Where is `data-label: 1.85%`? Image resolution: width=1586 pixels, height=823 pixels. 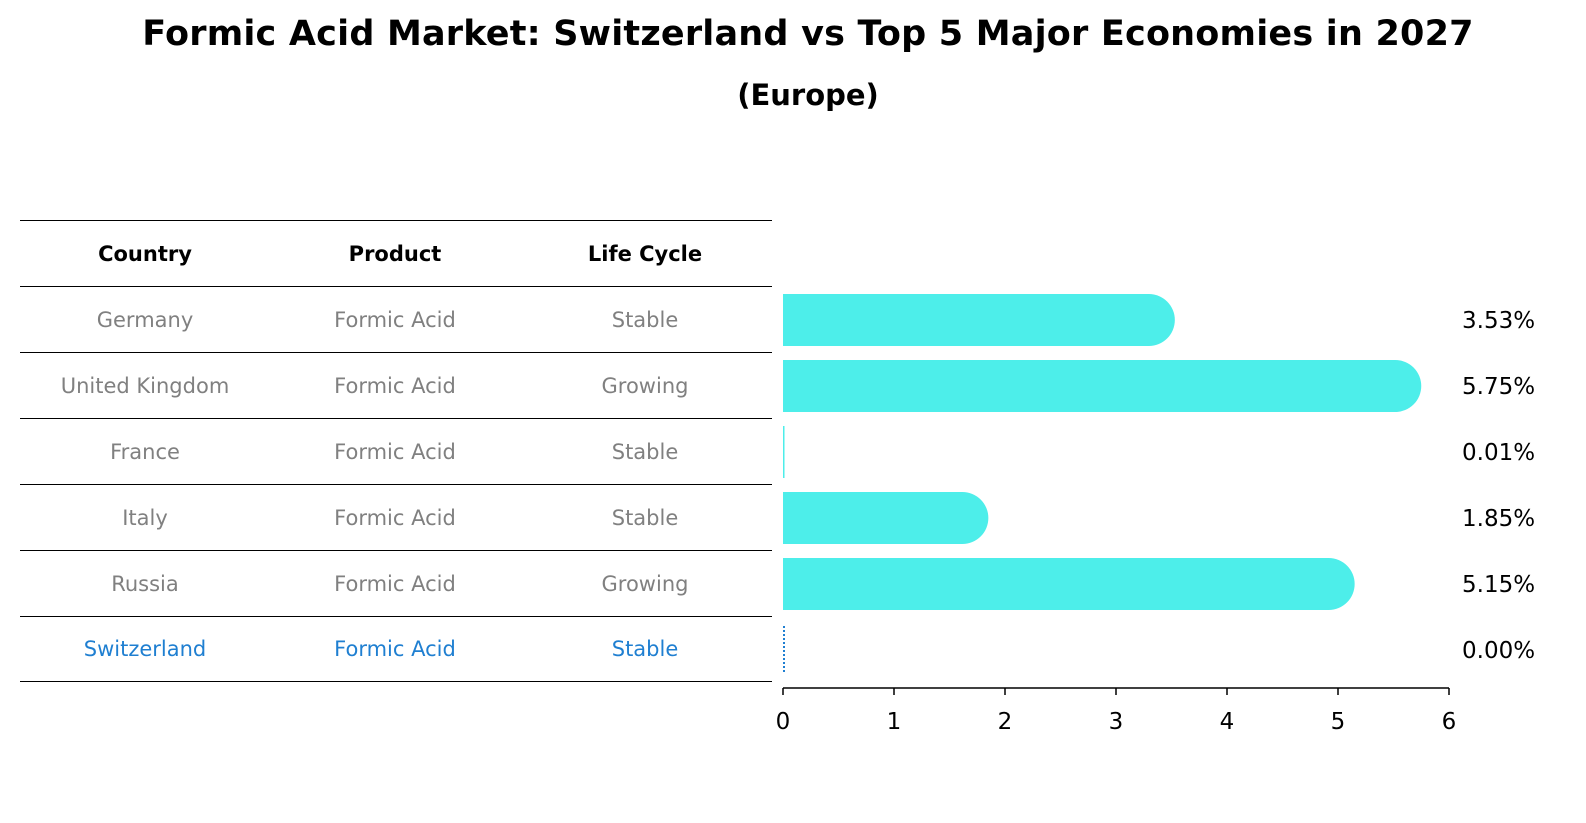
data-label: 1.85% is located at coordinates (1498, 519).